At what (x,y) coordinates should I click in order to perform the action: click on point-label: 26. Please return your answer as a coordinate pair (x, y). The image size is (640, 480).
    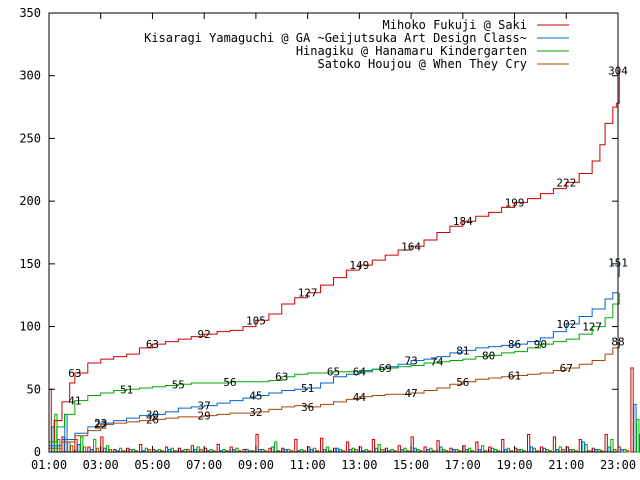
    Looking at the image, I should click on (152, 419).